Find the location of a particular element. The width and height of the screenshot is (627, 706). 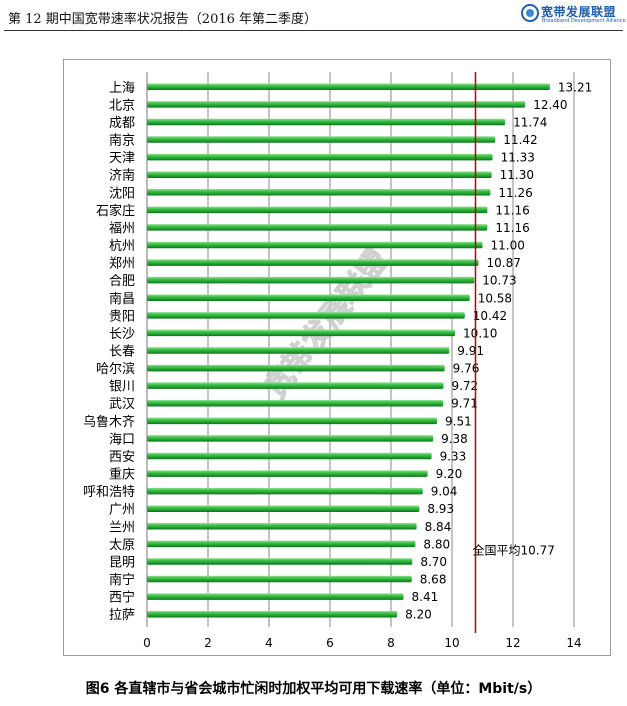

category-label: 沈阳 is located at coordinates (122, 193).